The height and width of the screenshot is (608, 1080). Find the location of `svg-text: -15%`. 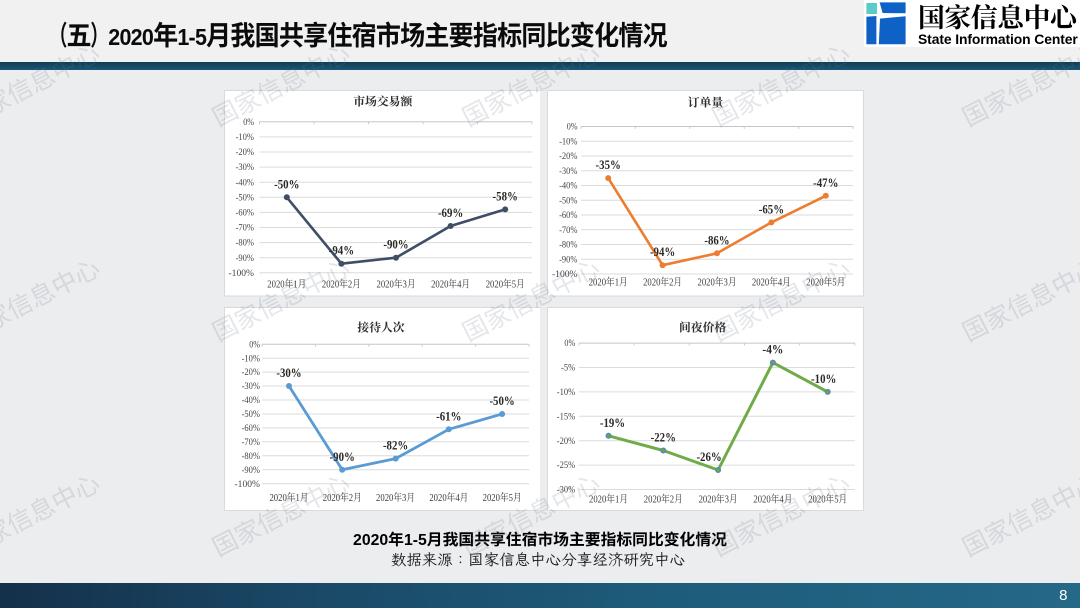

svg-text: -15% is located at coordinates (566, 417).